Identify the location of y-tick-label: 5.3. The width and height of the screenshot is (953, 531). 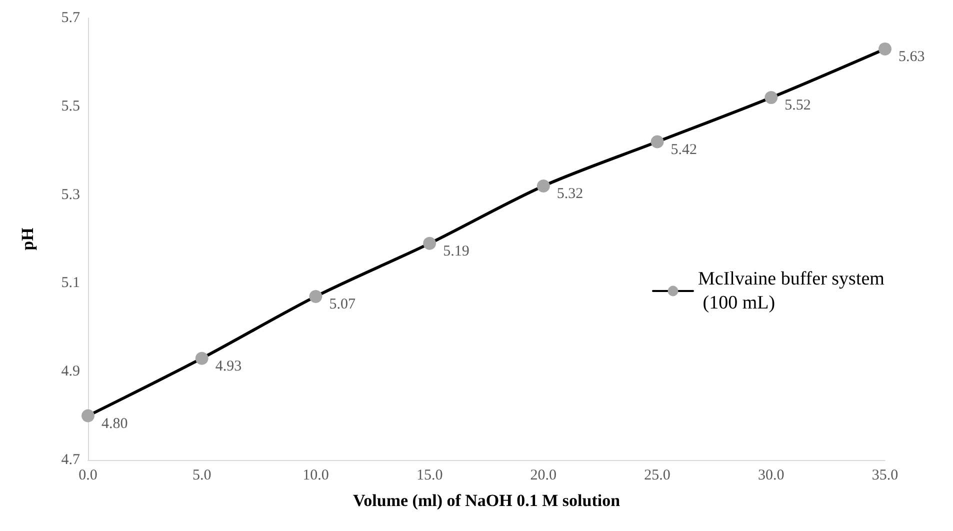
(70, 194).